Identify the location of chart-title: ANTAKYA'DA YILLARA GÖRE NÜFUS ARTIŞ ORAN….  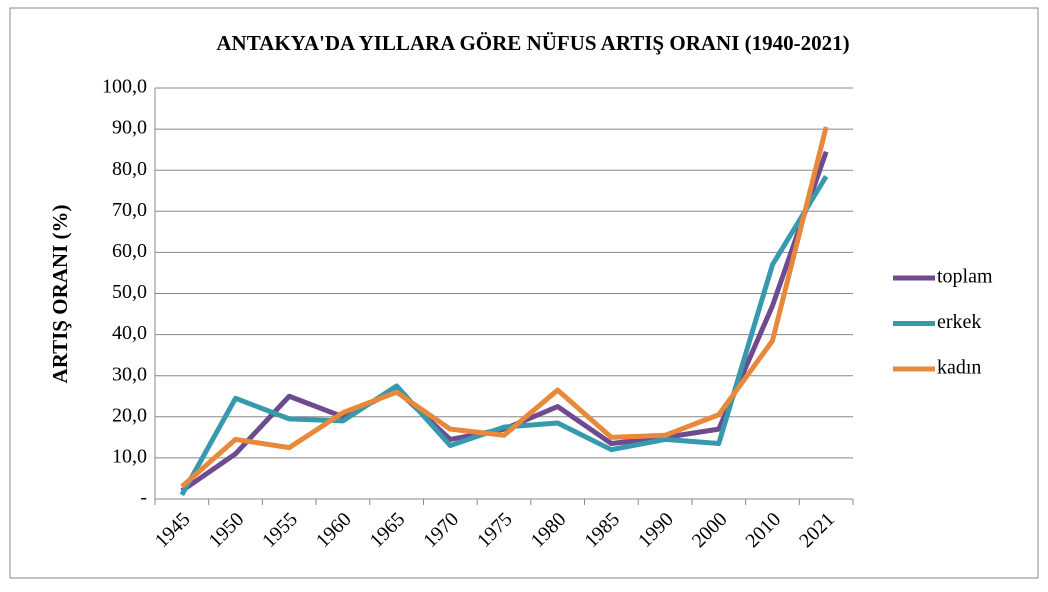
(532, 43).